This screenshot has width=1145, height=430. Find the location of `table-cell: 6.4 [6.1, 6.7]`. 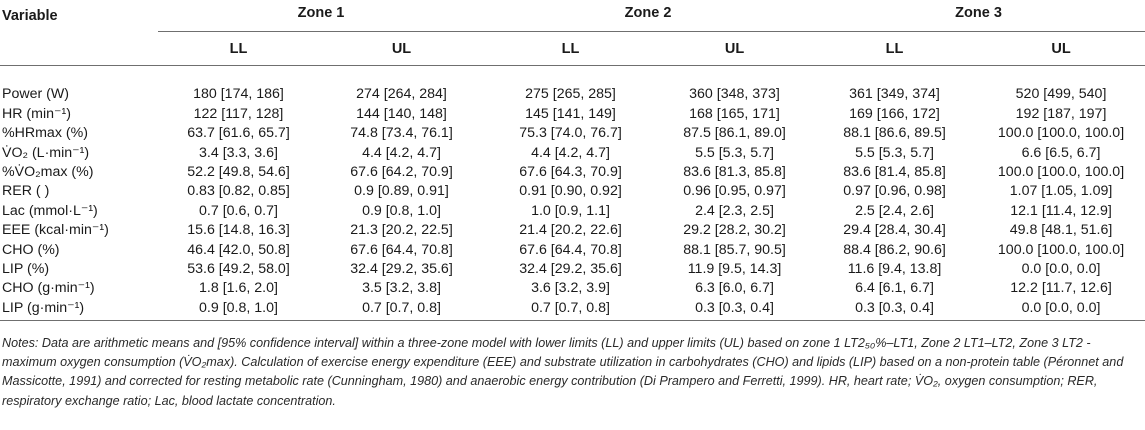

table-cell: 6.4 [6.1, 6.7] is located at coordinates (894, 288).